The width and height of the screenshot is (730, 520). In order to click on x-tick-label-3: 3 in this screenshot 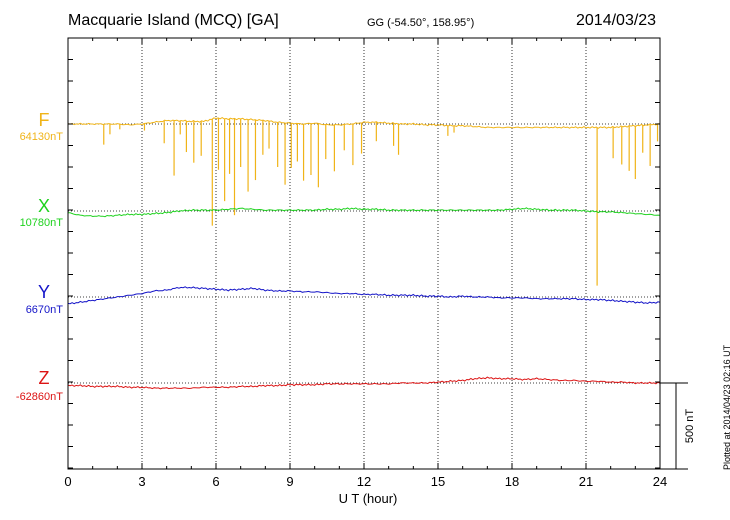, I will do `click(141, 481)`.